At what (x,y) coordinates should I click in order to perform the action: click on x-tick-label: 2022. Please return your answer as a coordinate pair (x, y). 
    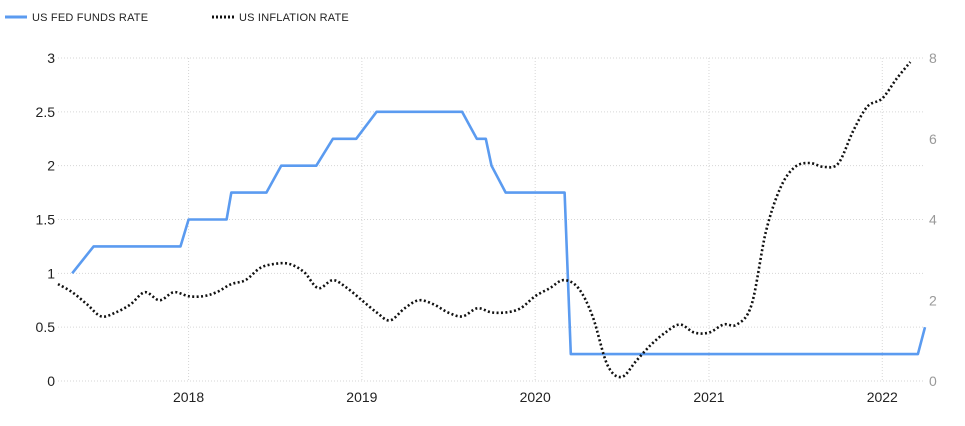
    Looking at the image, I should click on (882, 397).